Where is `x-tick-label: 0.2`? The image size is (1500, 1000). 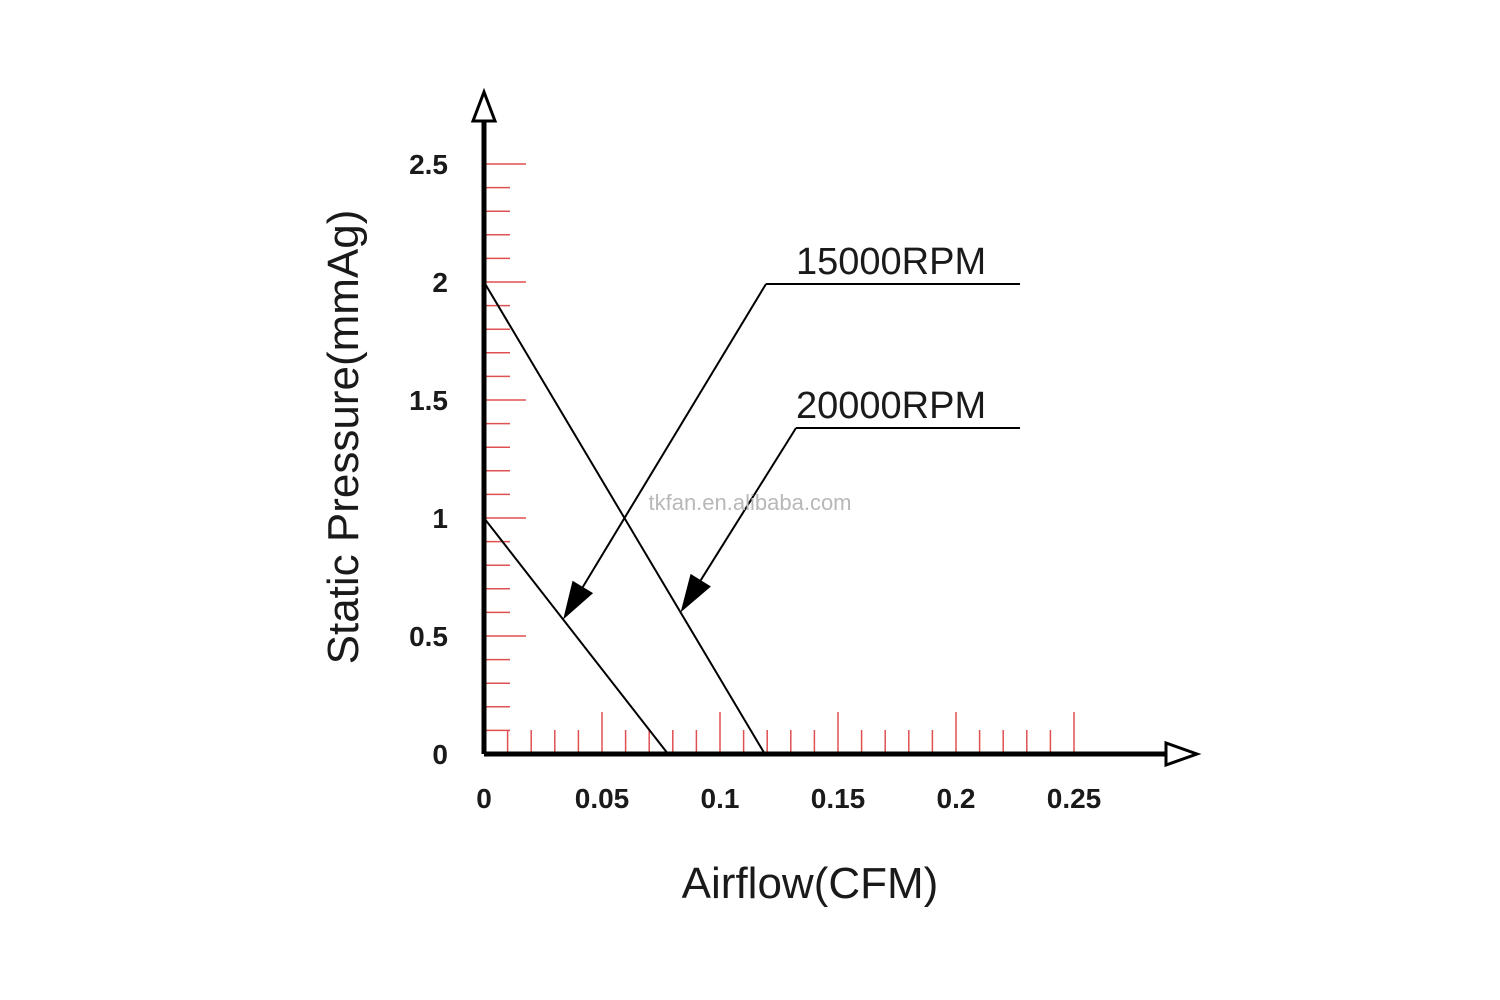
x-tick-label: 0.2 is located at coordinates (956, 798).